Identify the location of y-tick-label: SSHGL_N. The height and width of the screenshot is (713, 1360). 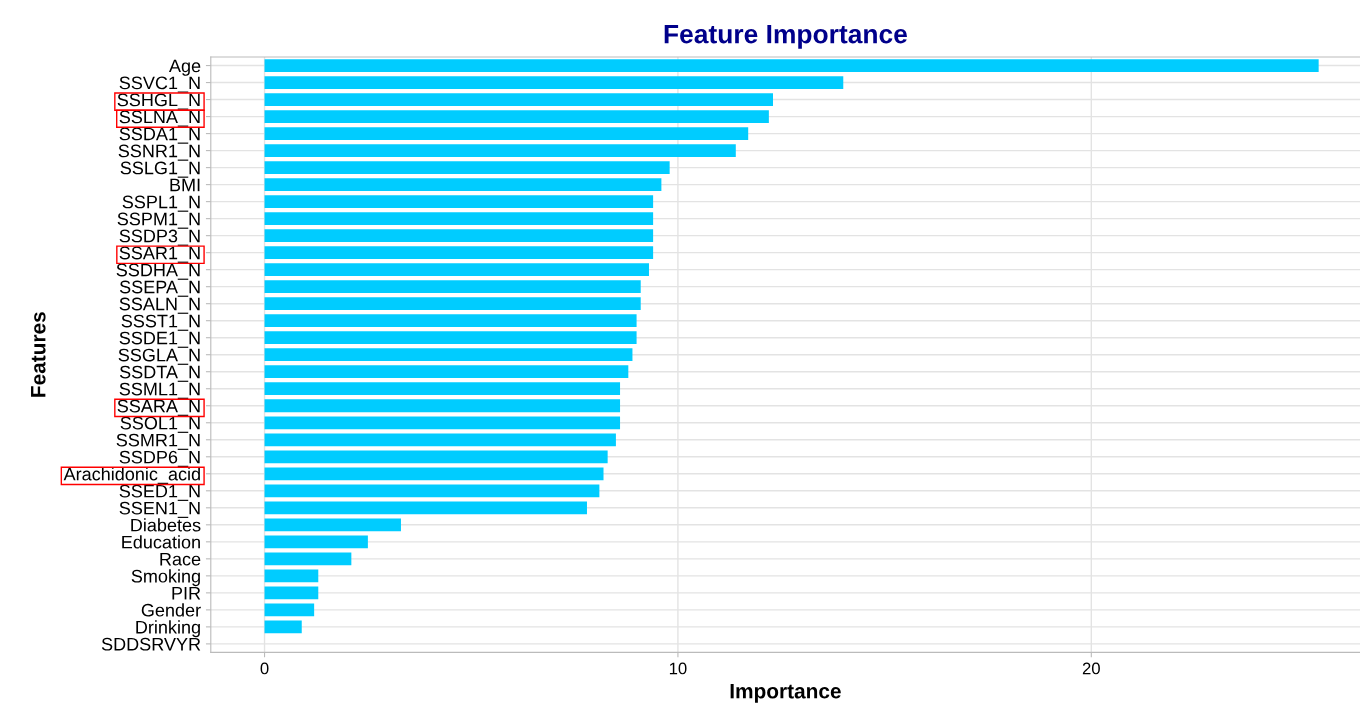
(158, 101).